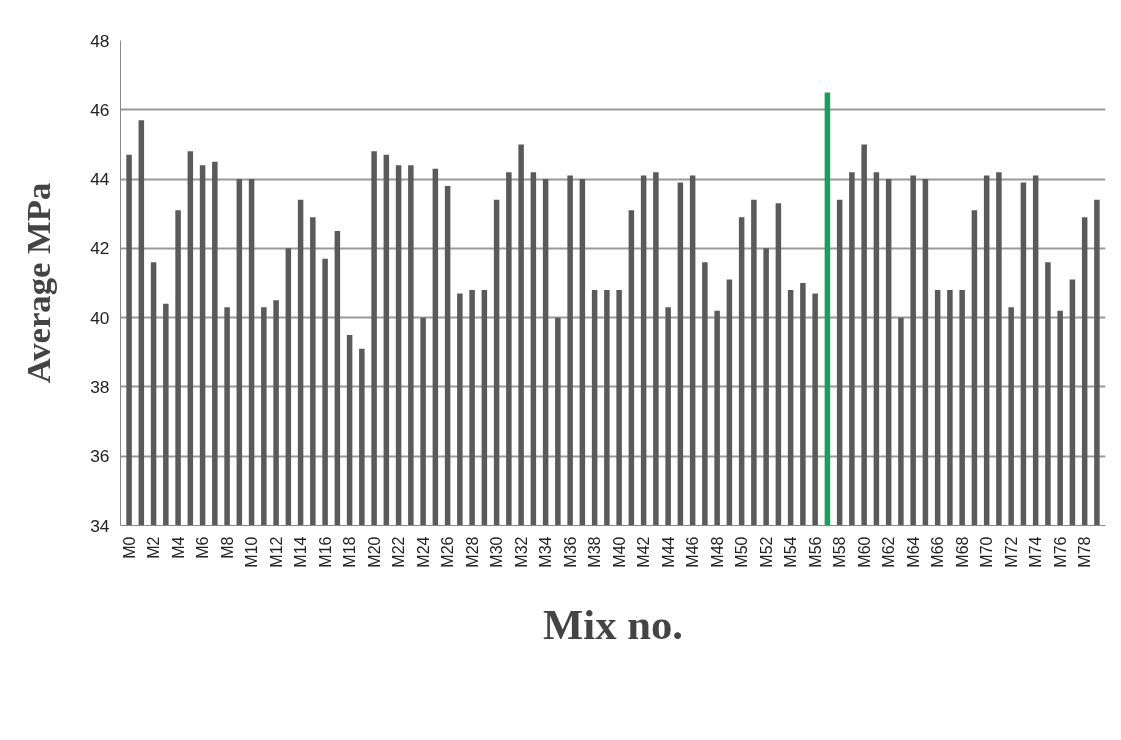  What do you see at coordinates (1085, 552) in the screenshot?
I see `x-tick-label: M78` at bounding box center [1085, 552].